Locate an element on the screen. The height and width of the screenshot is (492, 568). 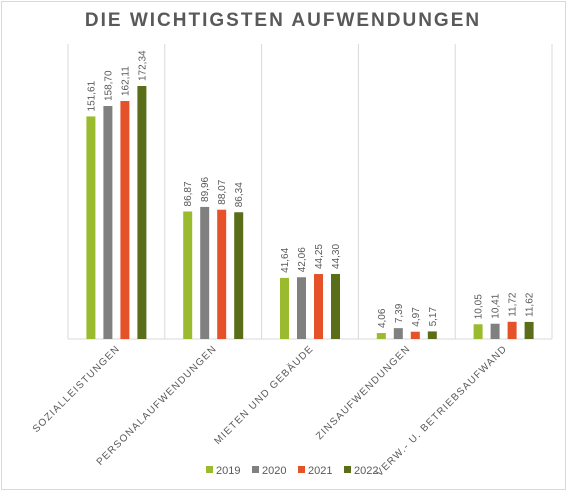
category-tick-label: PERSONALAUFWENDUNGEN is located at coordinates (157, 405).